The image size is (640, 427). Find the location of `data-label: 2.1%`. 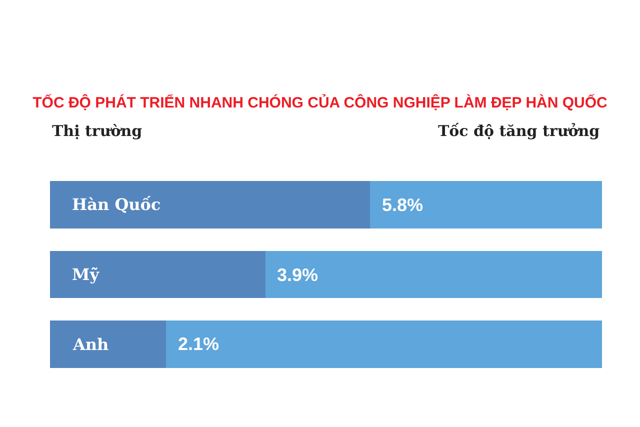

data-label: 2.1% is located at coordinates (199, 344).